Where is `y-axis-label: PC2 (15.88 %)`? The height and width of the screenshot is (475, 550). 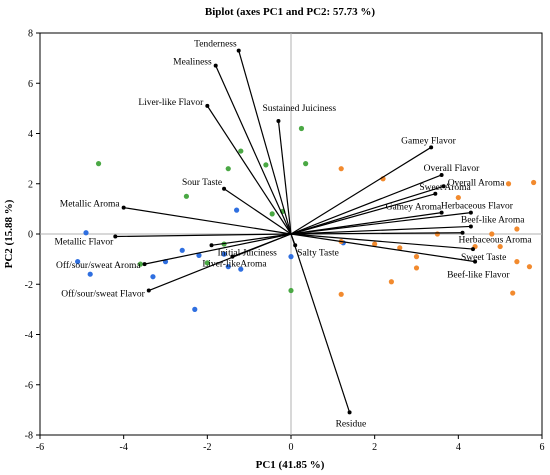 y-axis-label: PC2 (15.88 %) is located at coordinates (9, 233).